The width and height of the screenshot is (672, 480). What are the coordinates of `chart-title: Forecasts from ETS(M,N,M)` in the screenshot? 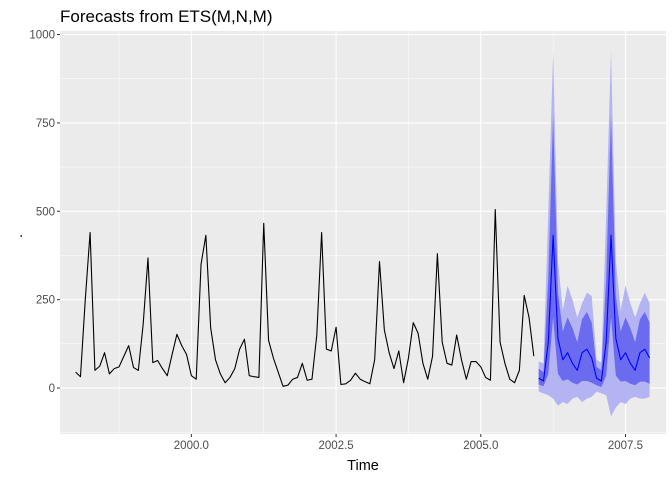 It's located at (166, 16).